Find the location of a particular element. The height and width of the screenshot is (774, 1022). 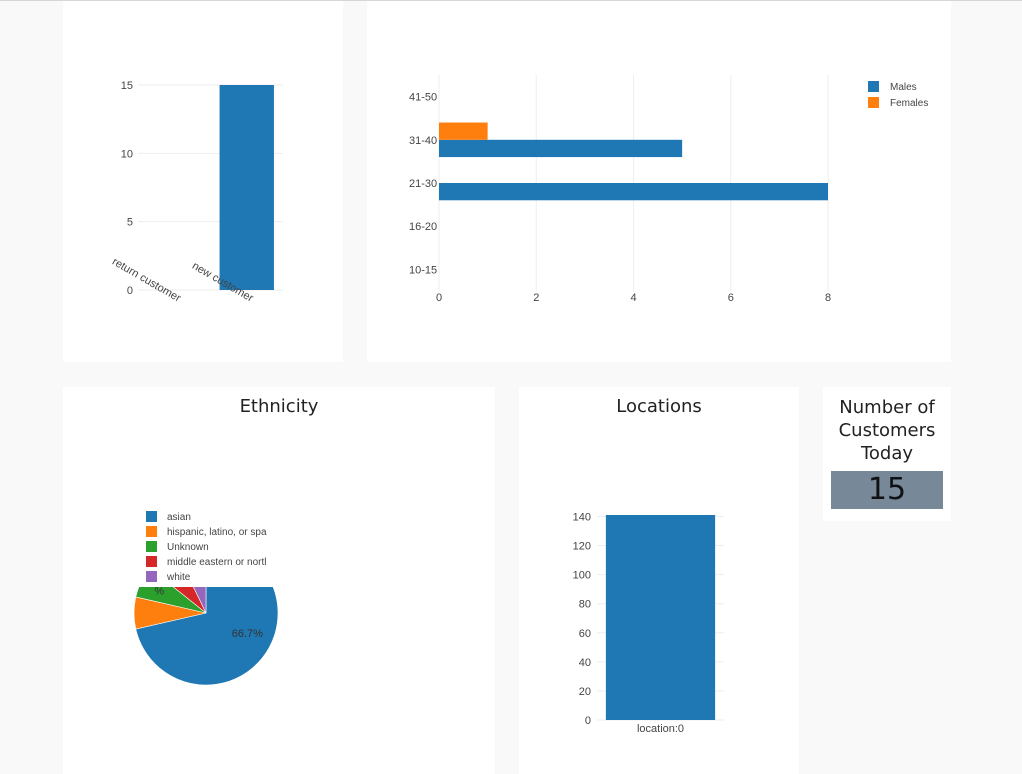

y-tick-label: 60 is located at coordinates (585, 634).